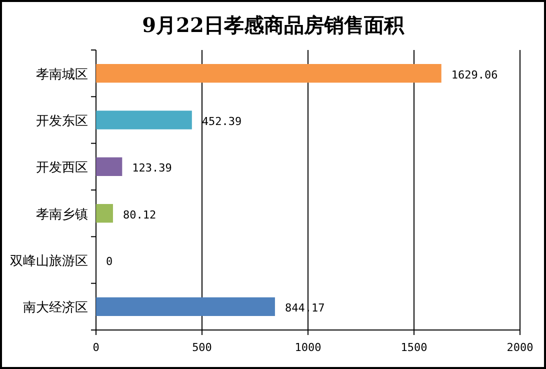 The image size is (546, 369). What do you see at coordinates (62, 120) in the screenshot?
I see `y-tick-label: 开发东区` at bounding box center [62, 120].